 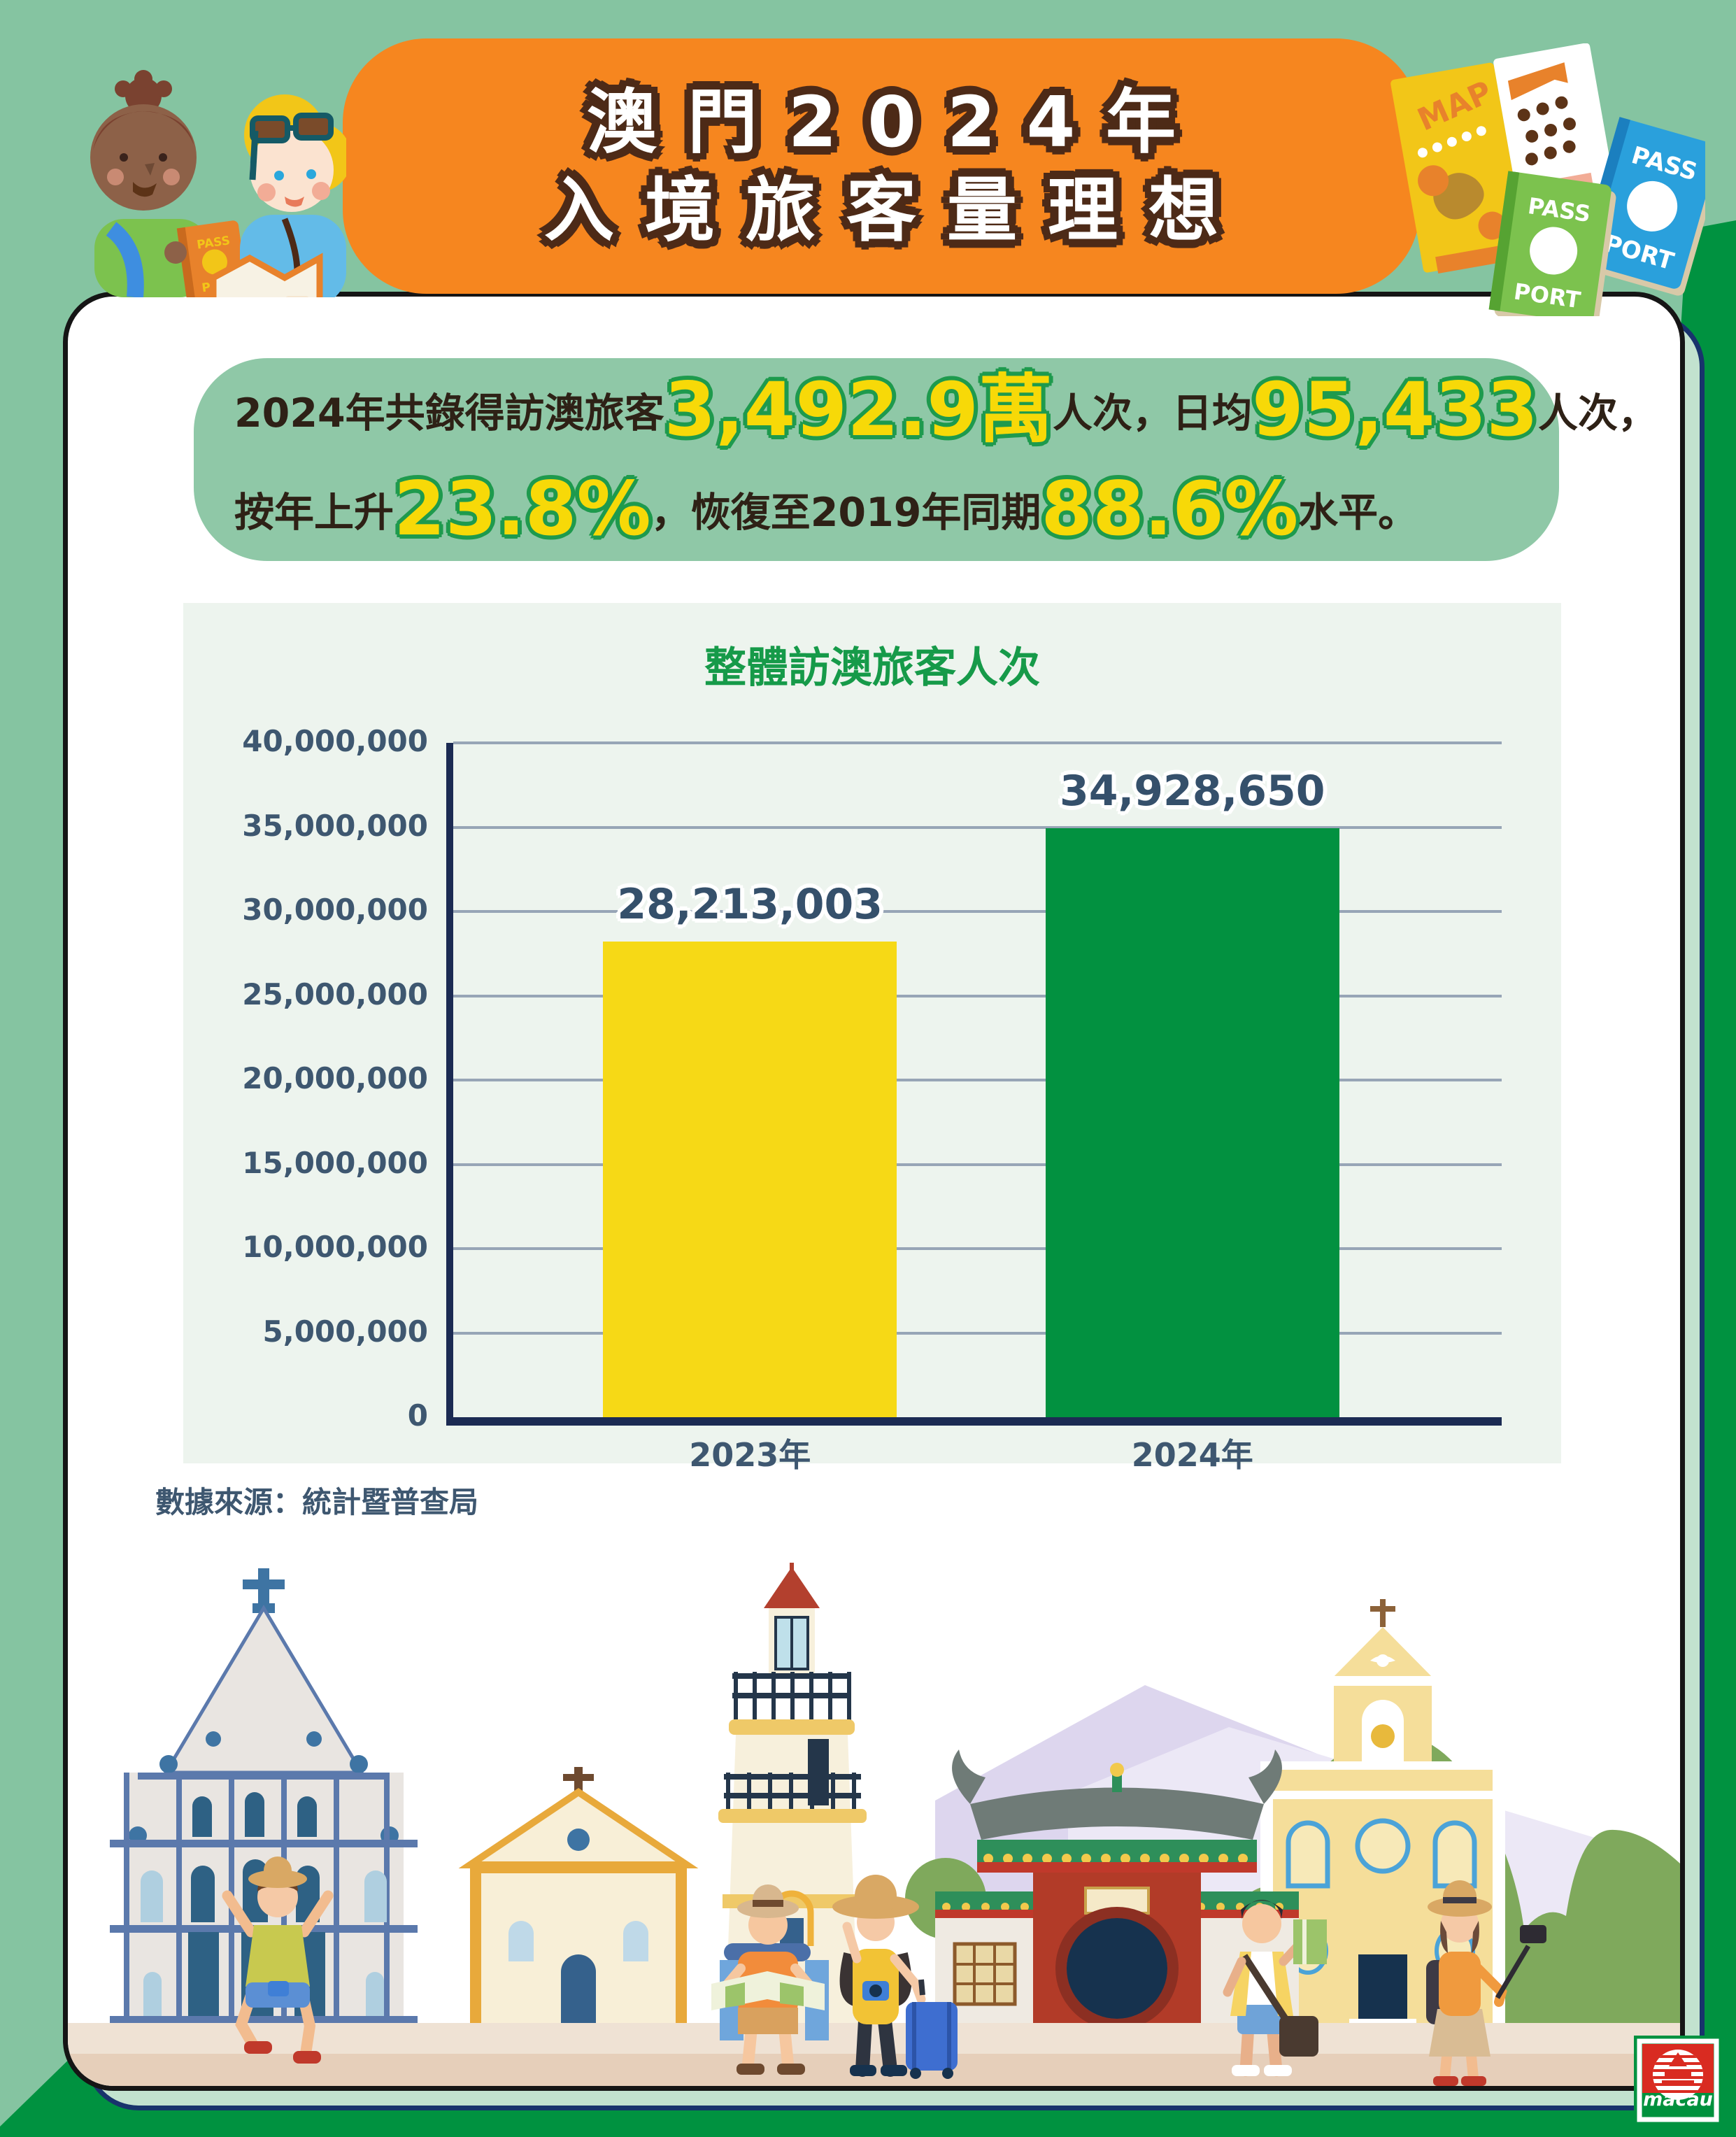 I want to click on y-axis-tick-label: 20,000,000, so click(x=335, y=1078).